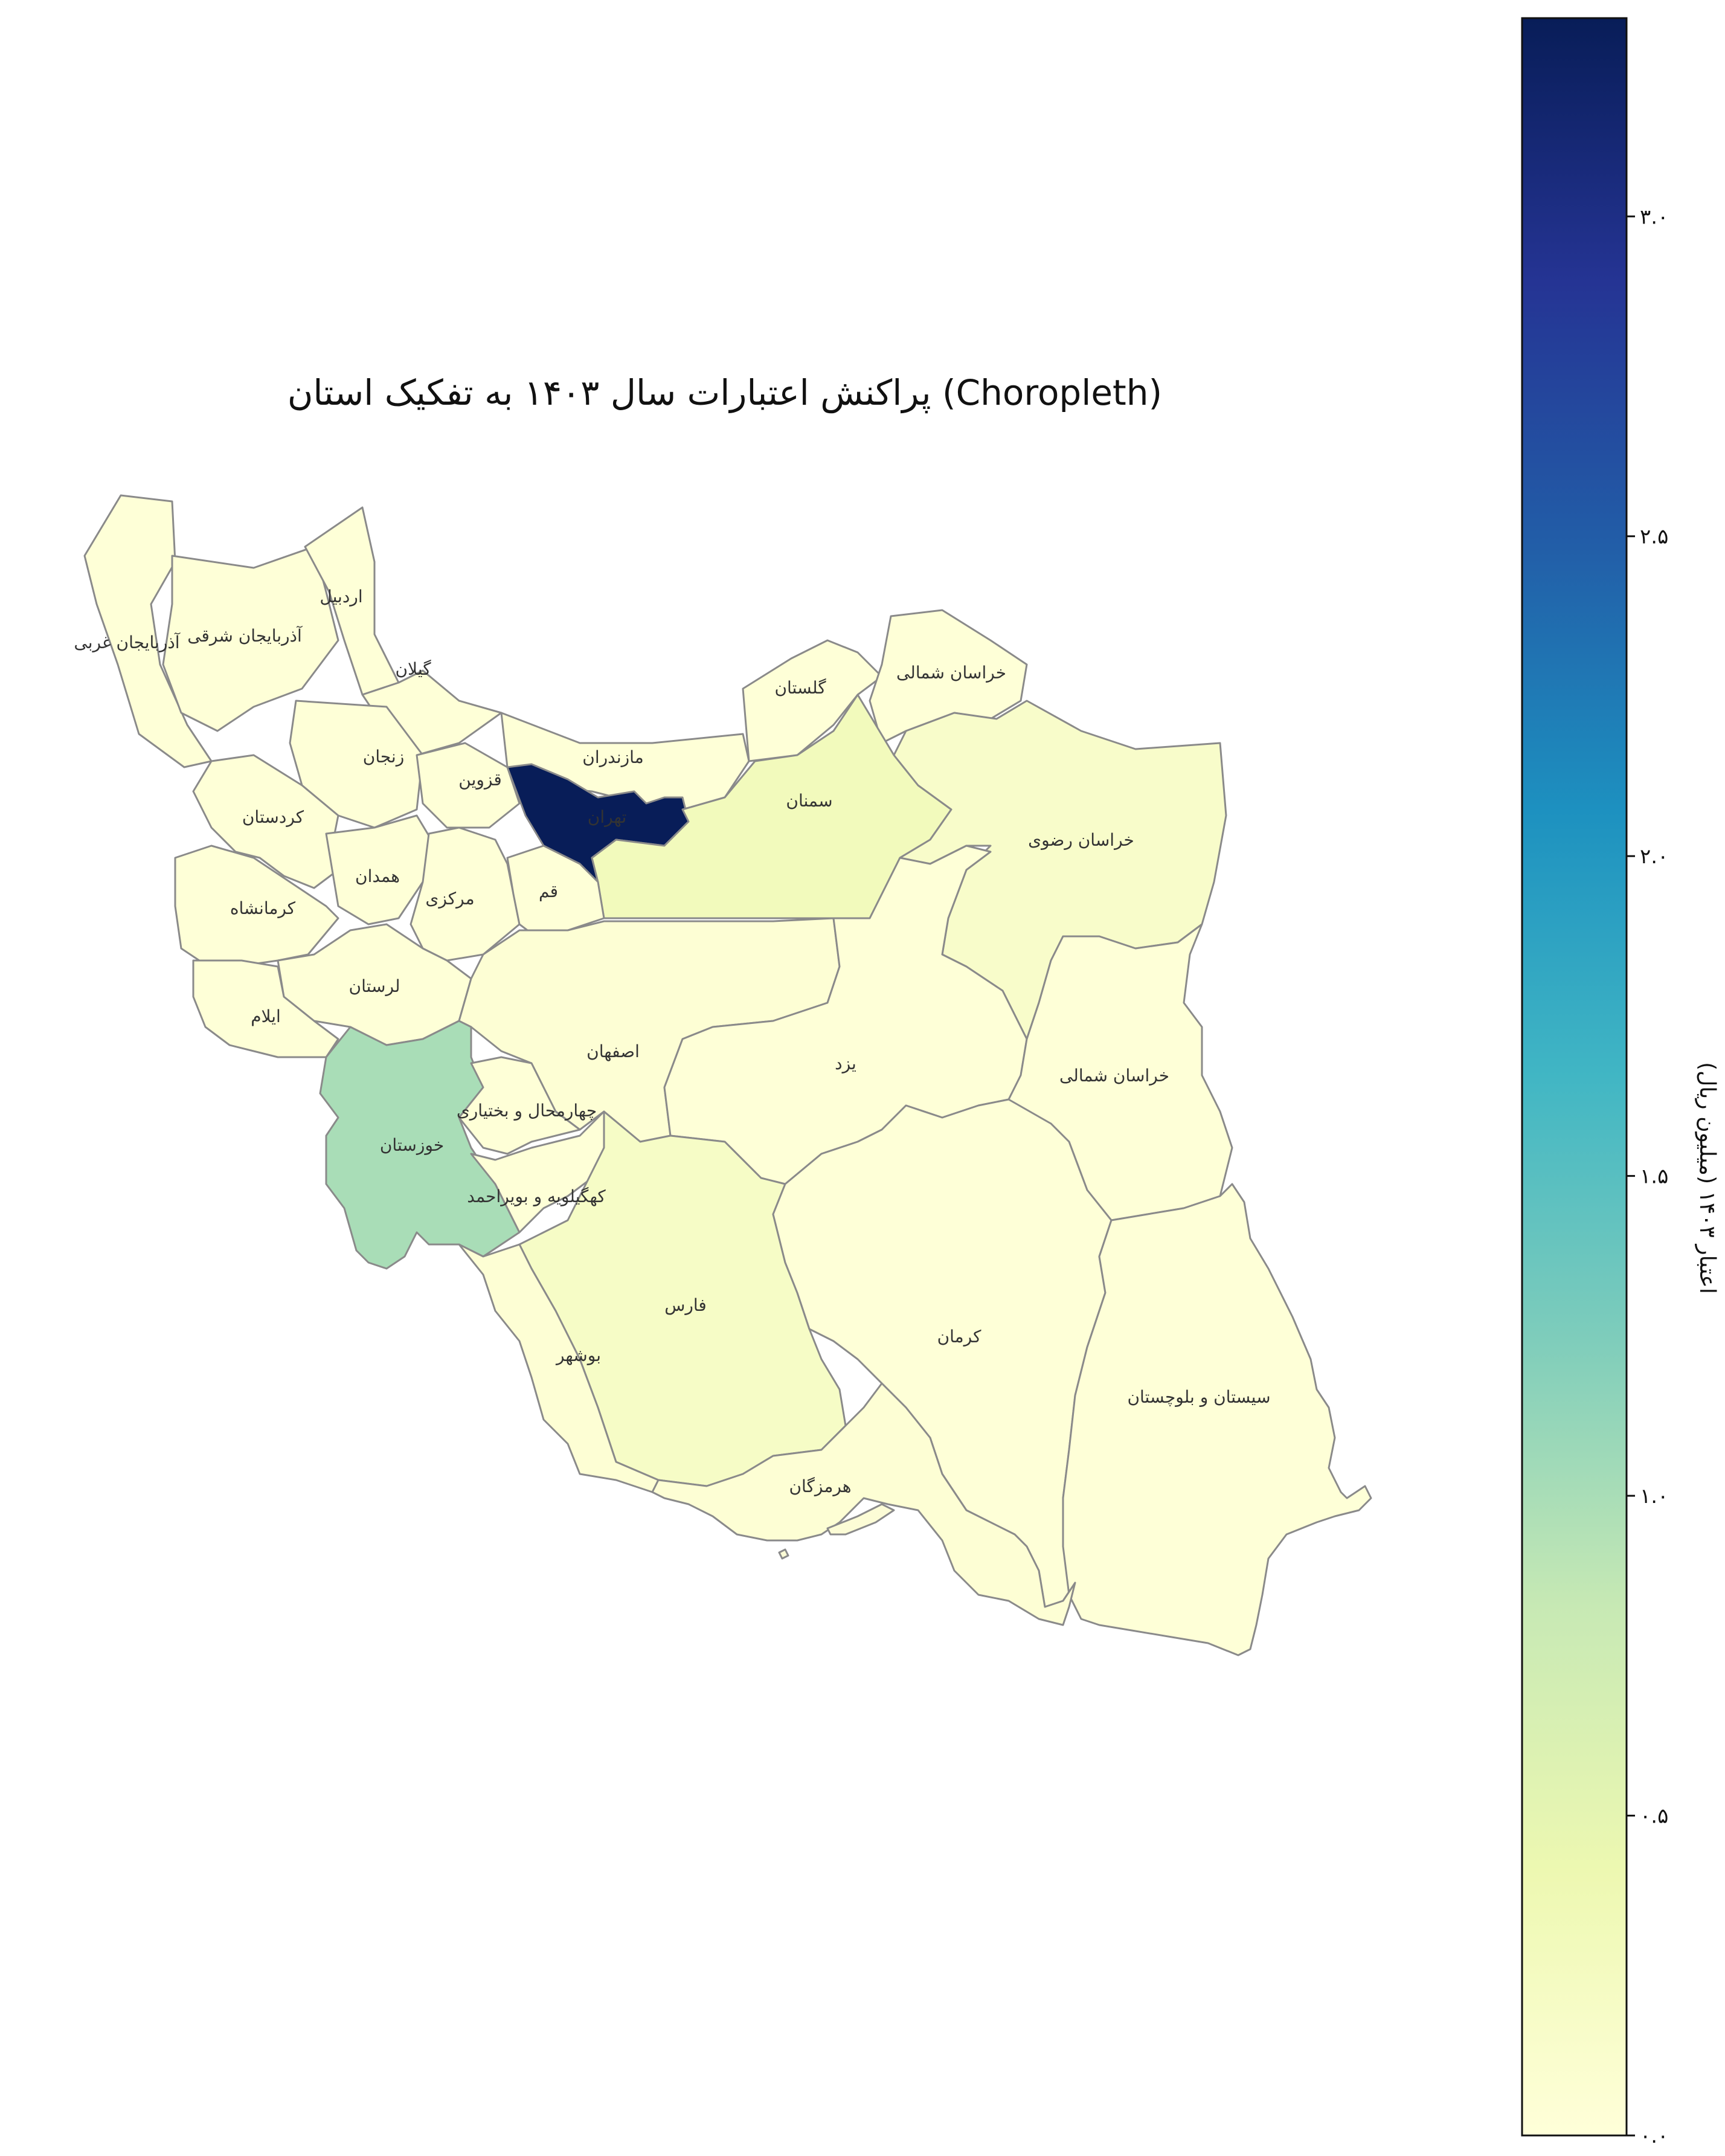 This screenshot has width=1725, height=2156. I want to click on colorbar-tick-label: ۲.۰, so click(1654, 857).